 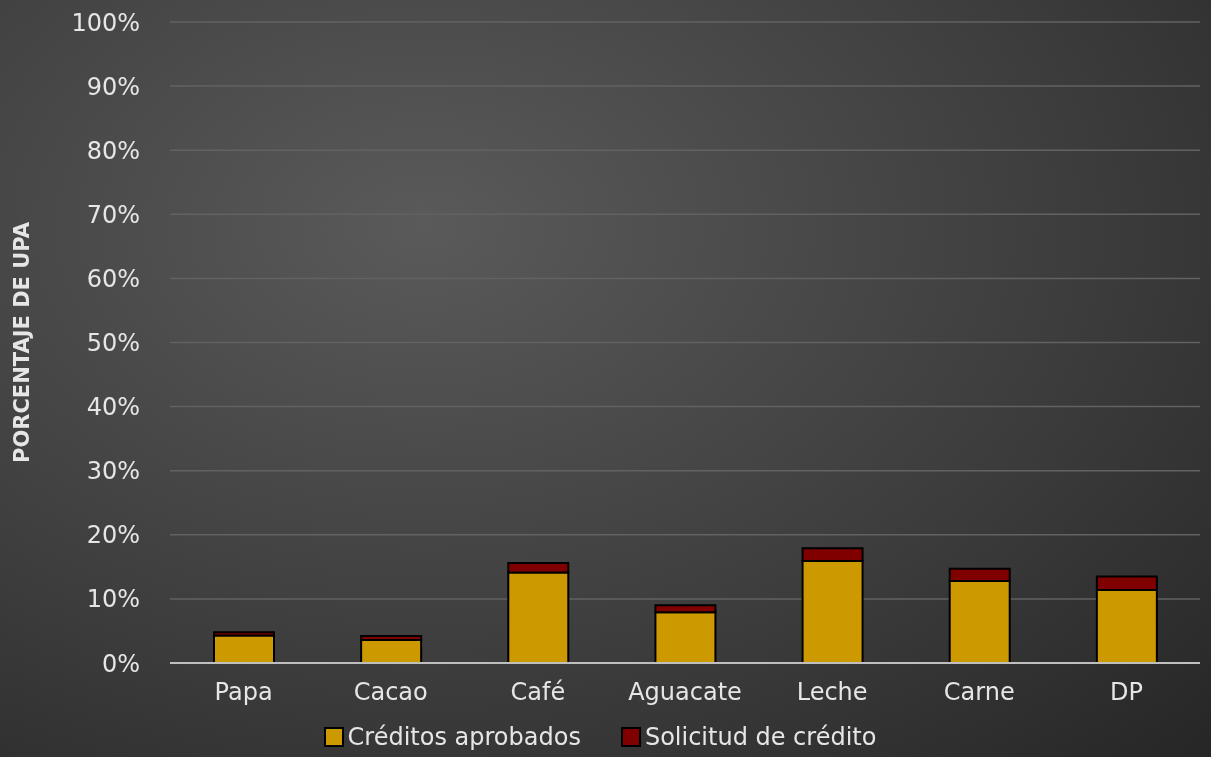 What do you see at coordinates (979, 692) in the screenshot?
I see `x-tick-label: Carne` at bounding box center [979, 692].